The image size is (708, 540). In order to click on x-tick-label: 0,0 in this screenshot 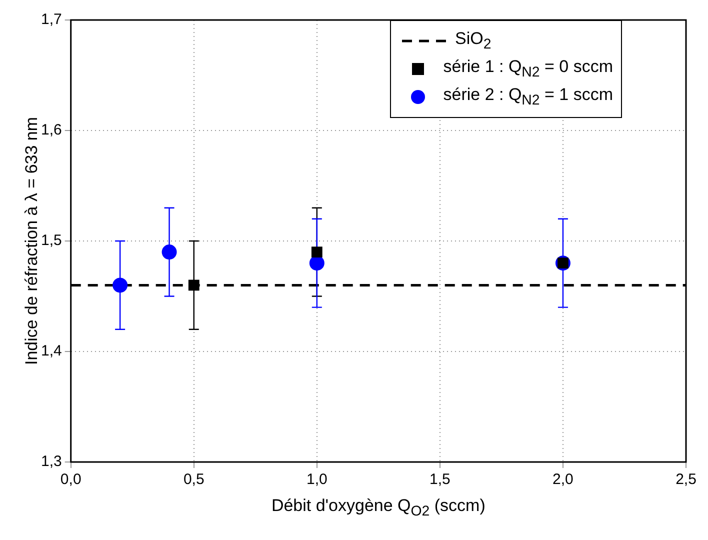, I will do `click(71, 479)`.